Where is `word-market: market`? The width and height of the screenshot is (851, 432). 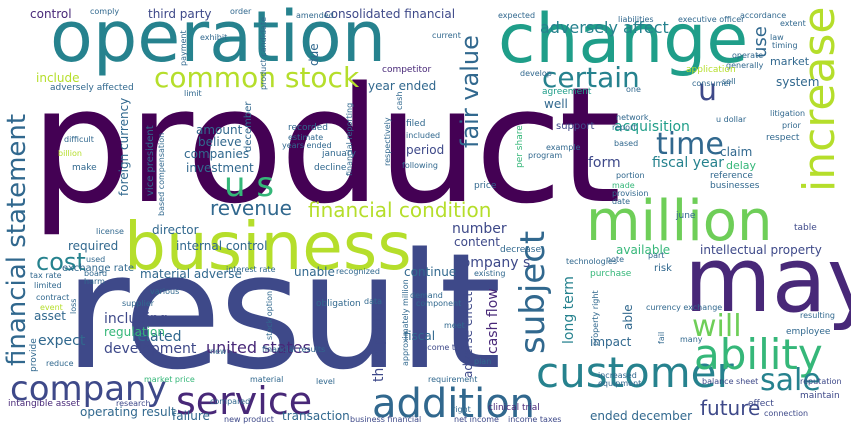
word-market: market is located at coordinates (790, 61).